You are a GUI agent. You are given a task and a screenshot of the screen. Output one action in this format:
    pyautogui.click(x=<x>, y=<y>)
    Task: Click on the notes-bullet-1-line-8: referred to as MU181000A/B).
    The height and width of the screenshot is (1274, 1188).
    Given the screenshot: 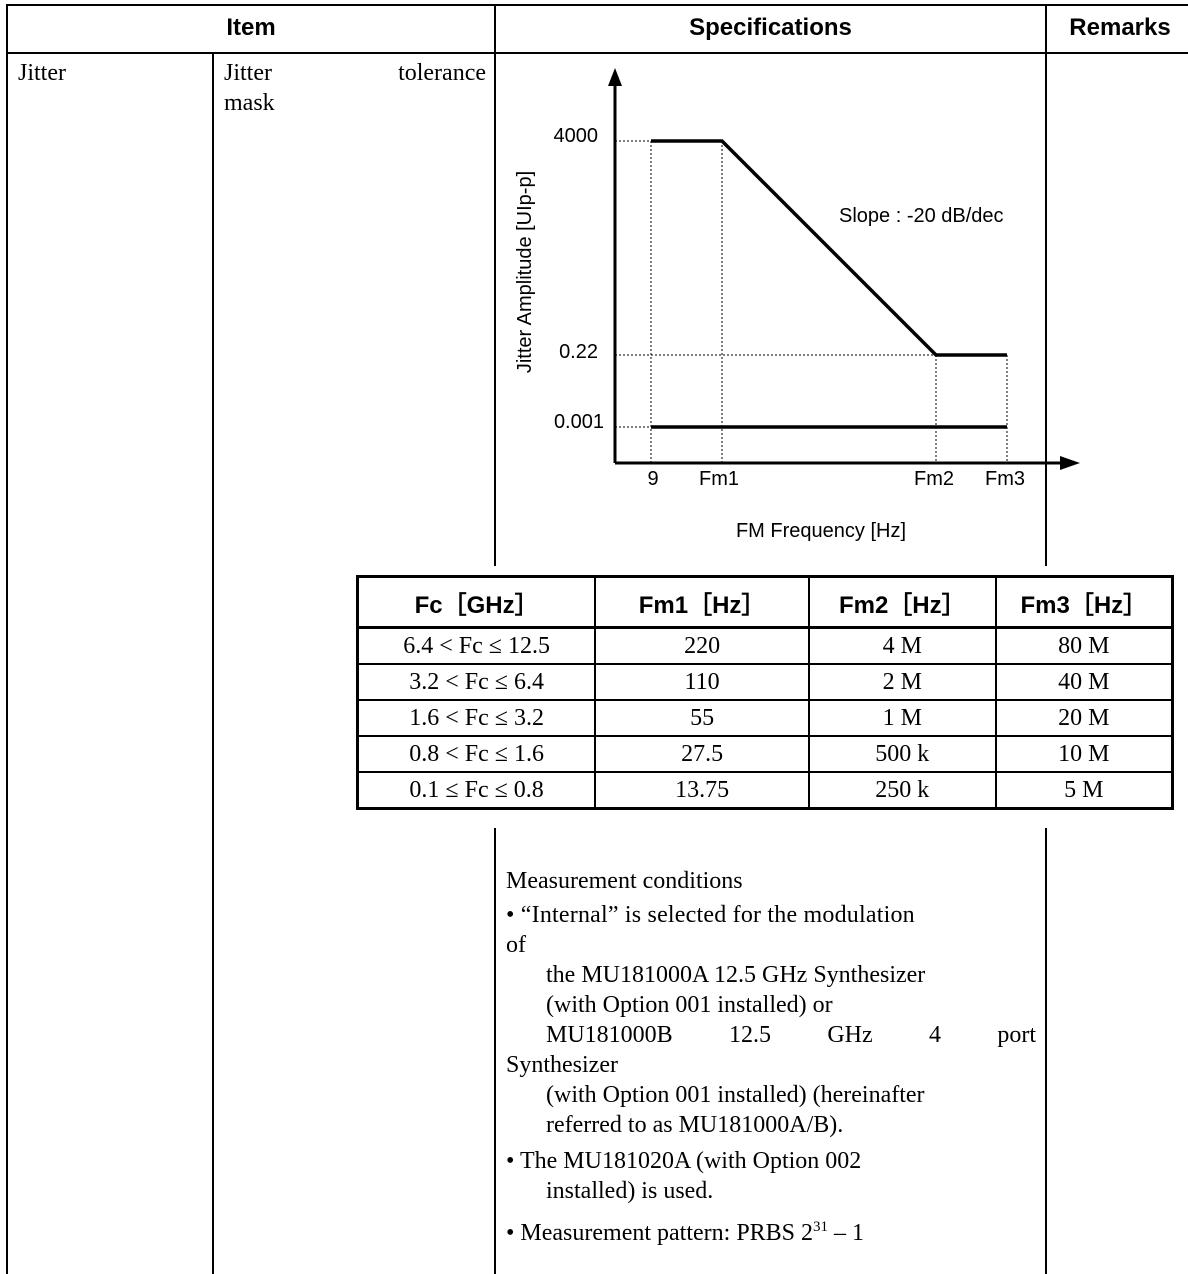 What is the action you would take?
    pyautogui.click(x=695, y=1125)
    